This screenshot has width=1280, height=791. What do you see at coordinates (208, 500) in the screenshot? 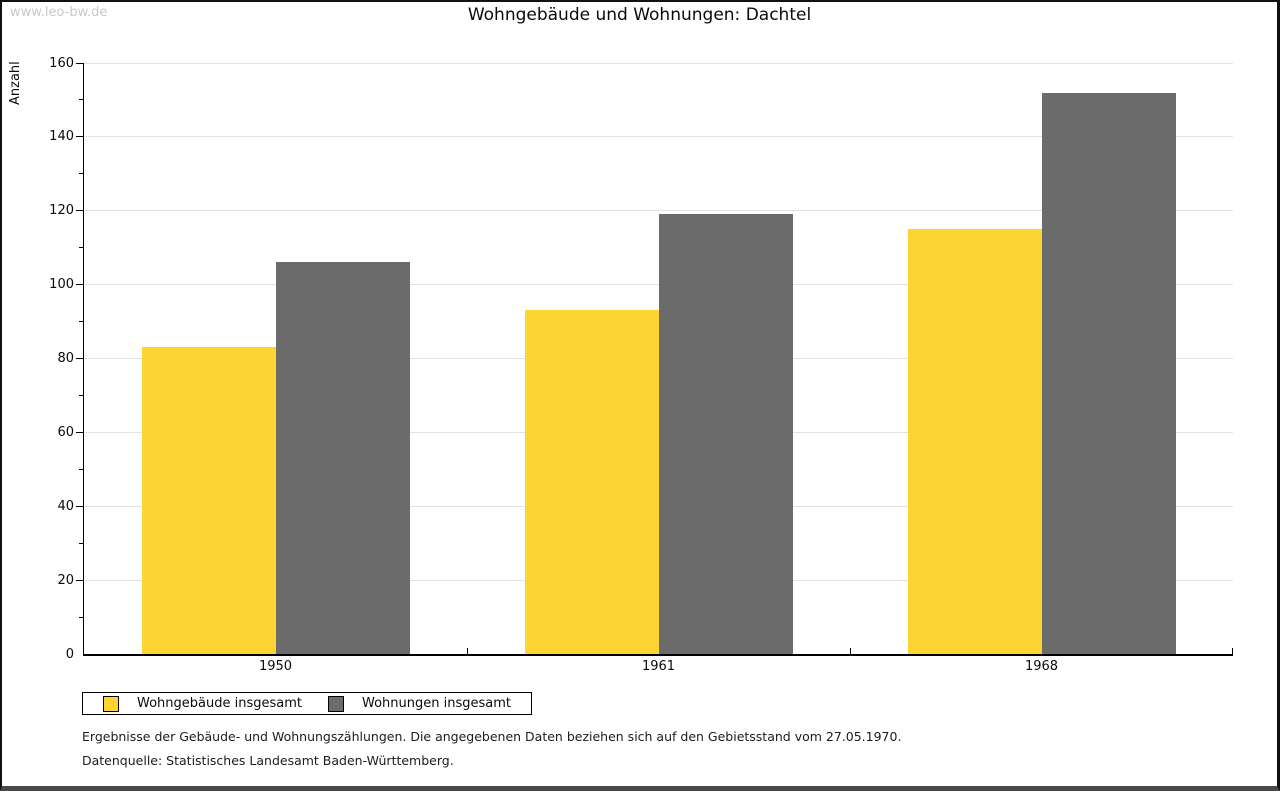
I see `bar-wohngeb-ude-insgesamt-1950` at bounding box center [208, 500].